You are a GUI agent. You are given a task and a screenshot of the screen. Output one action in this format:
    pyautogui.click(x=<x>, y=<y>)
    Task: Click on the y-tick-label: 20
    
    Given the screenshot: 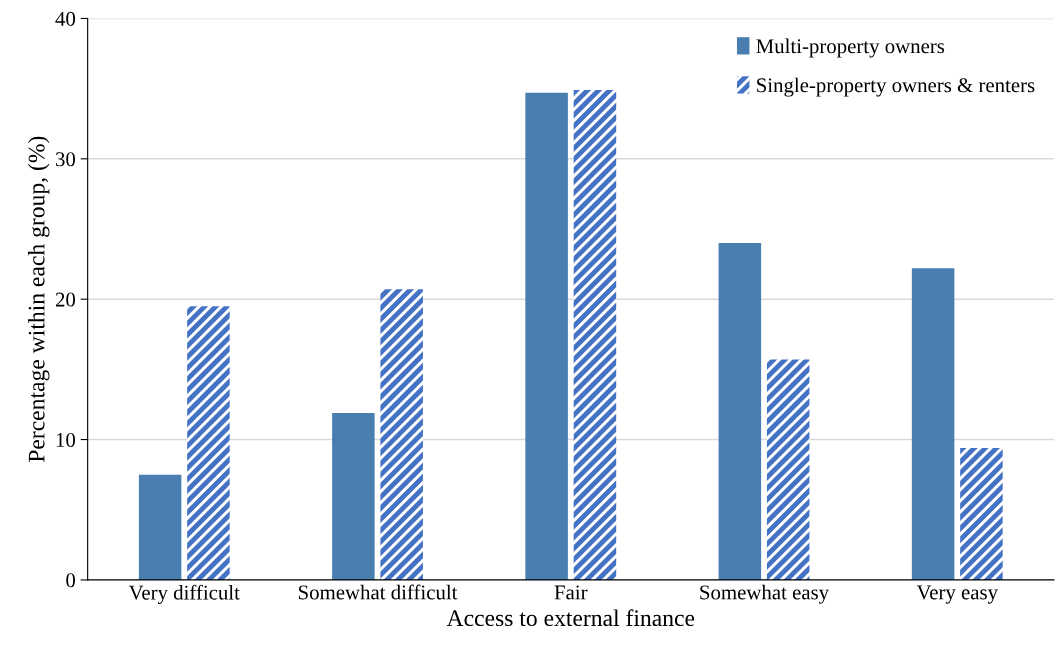 What is the action you would take?
    pyautogui.click(x=65, y=299)
    